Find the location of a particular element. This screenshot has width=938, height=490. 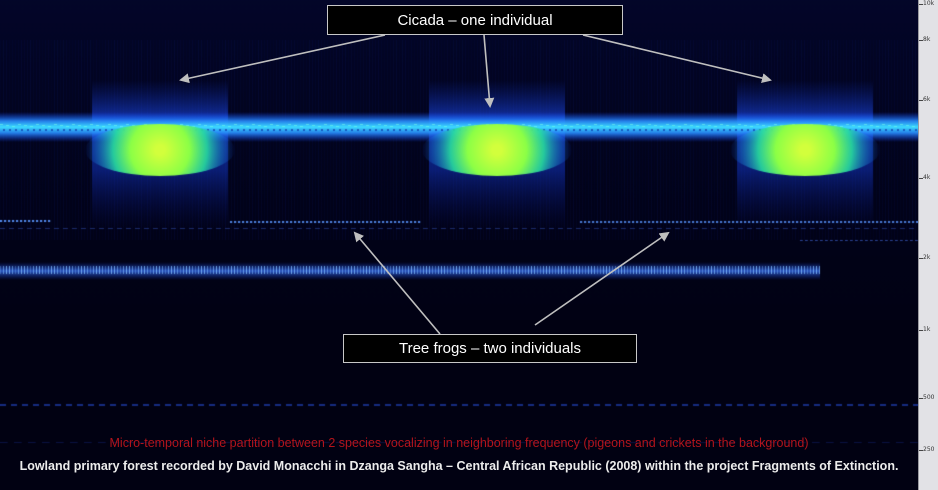

axis-tick-label: 1k is located at coordinates (927, 329).